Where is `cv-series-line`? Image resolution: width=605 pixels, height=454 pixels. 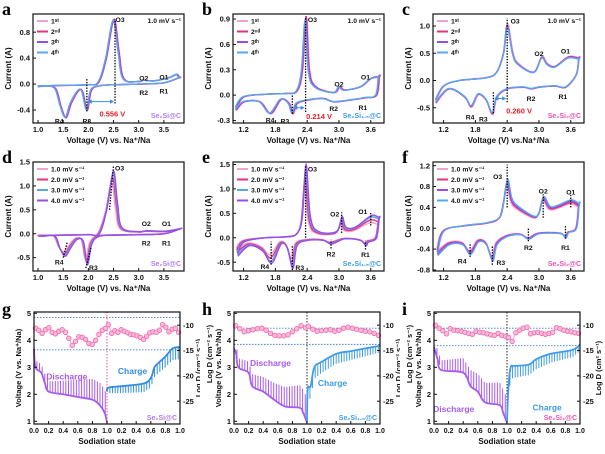
cv-series-line is located at coordinates (110, 218).